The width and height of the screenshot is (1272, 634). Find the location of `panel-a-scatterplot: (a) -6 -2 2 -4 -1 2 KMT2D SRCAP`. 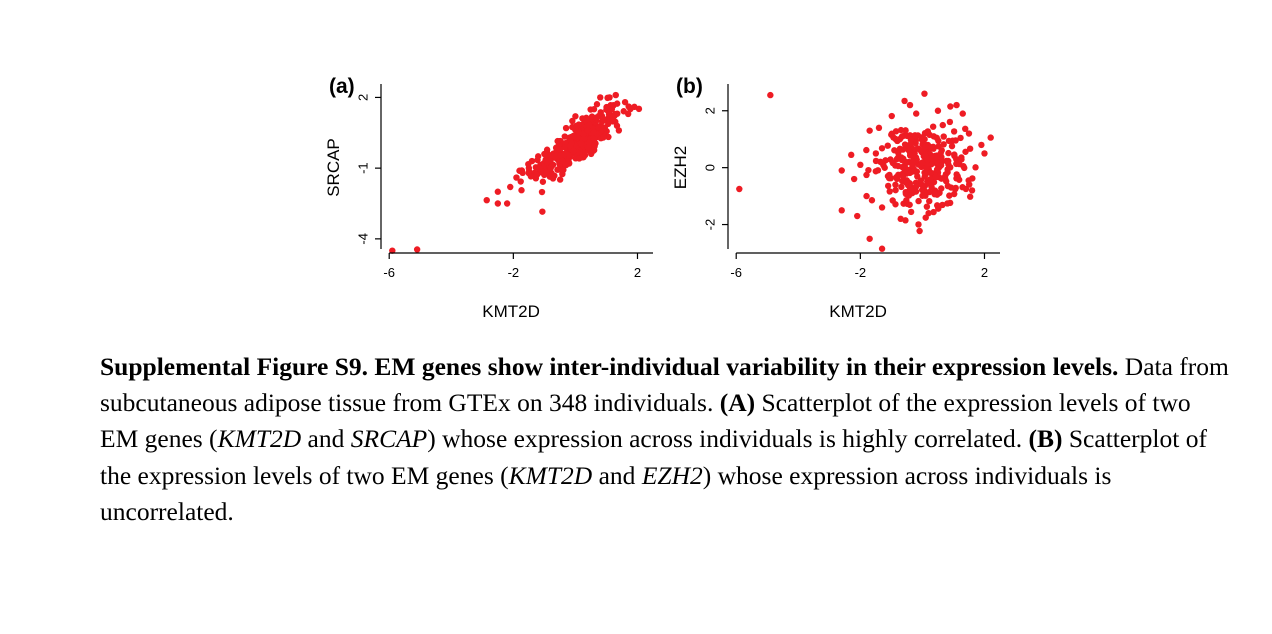

panel-a-scatterplot: (a) -6 -2 2 -4 -1 2 KMT2D SRCAP is located at coordinates (488, 198).